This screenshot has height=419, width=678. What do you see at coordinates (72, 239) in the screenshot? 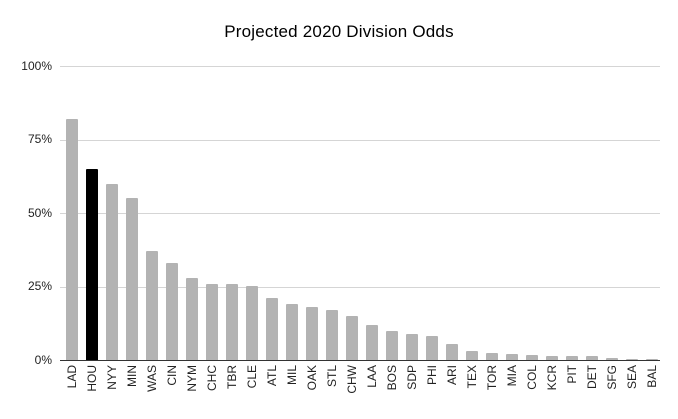
I see `bar-lad` at bounding box center [72, 239].